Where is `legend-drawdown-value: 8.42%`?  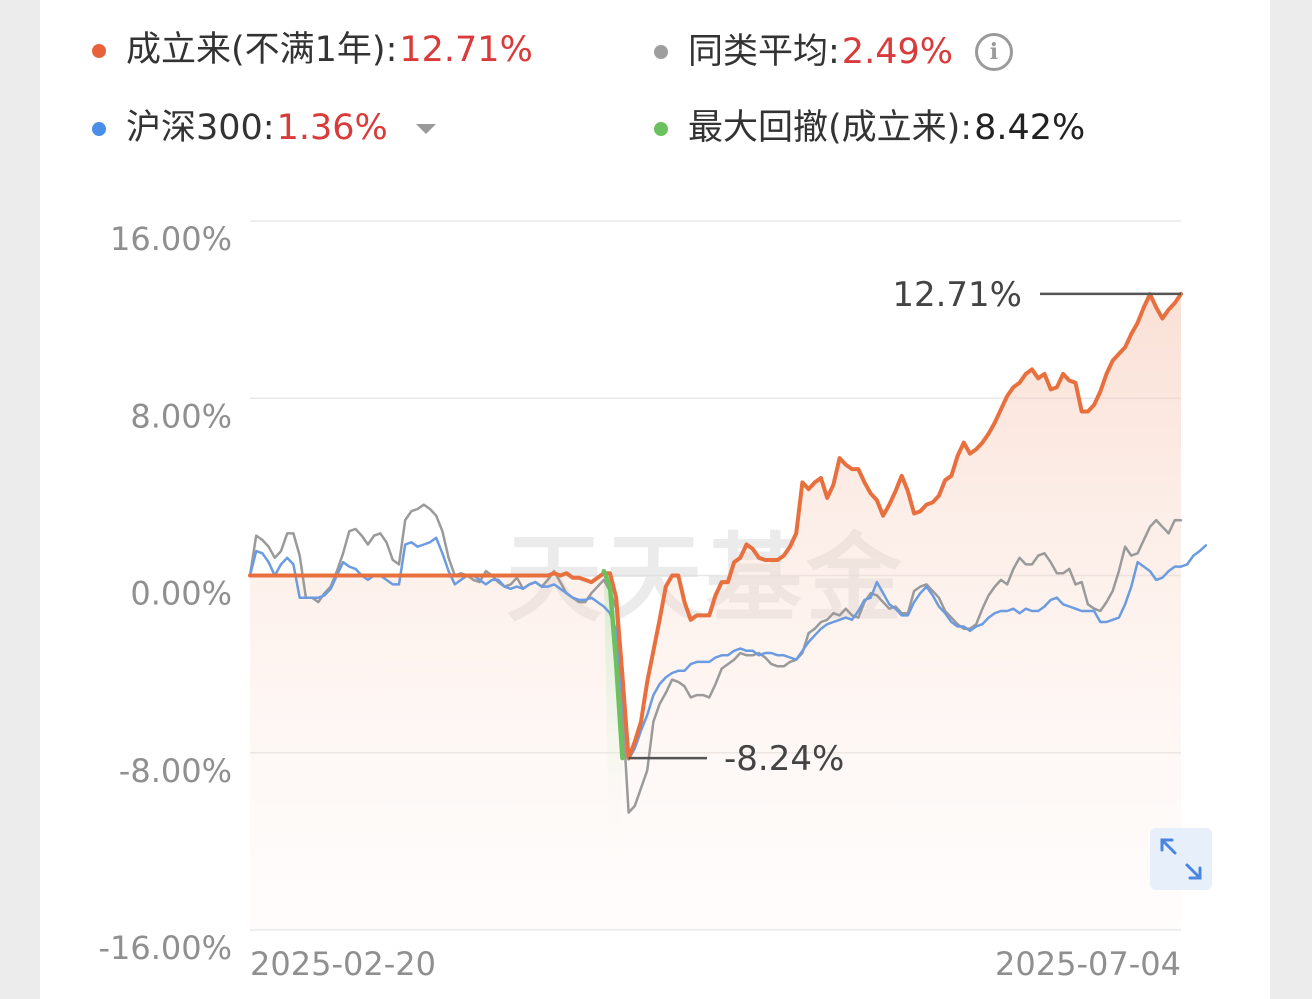 legend-drawdown-value: 8.42% is located at coordinates (1030, 128).